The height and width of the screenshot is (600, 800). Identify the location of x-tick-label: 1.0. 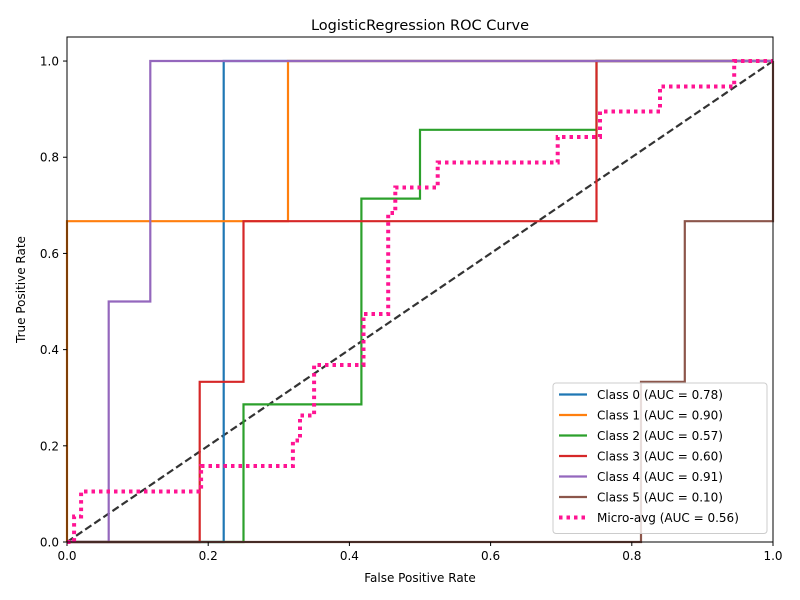
(772, 556).